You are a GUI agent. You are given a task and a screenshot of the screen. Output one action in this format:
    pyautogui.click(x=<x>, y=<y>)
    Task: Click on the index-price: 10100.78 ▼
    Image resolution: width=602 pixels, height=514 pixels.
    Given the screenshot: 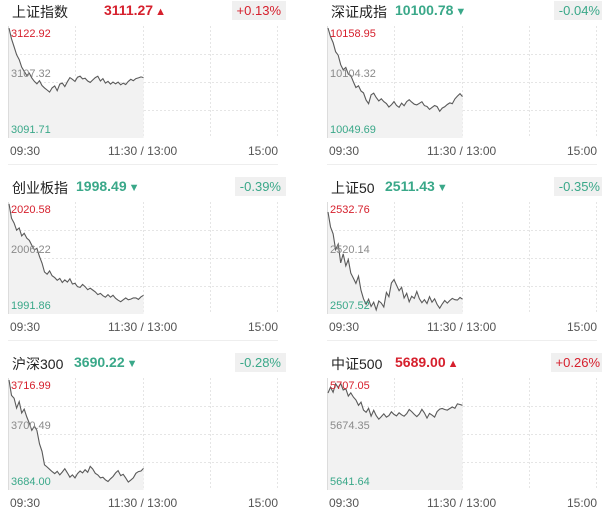 What is the action you would take?
    pyautogui.click(x=431, y=10)
    